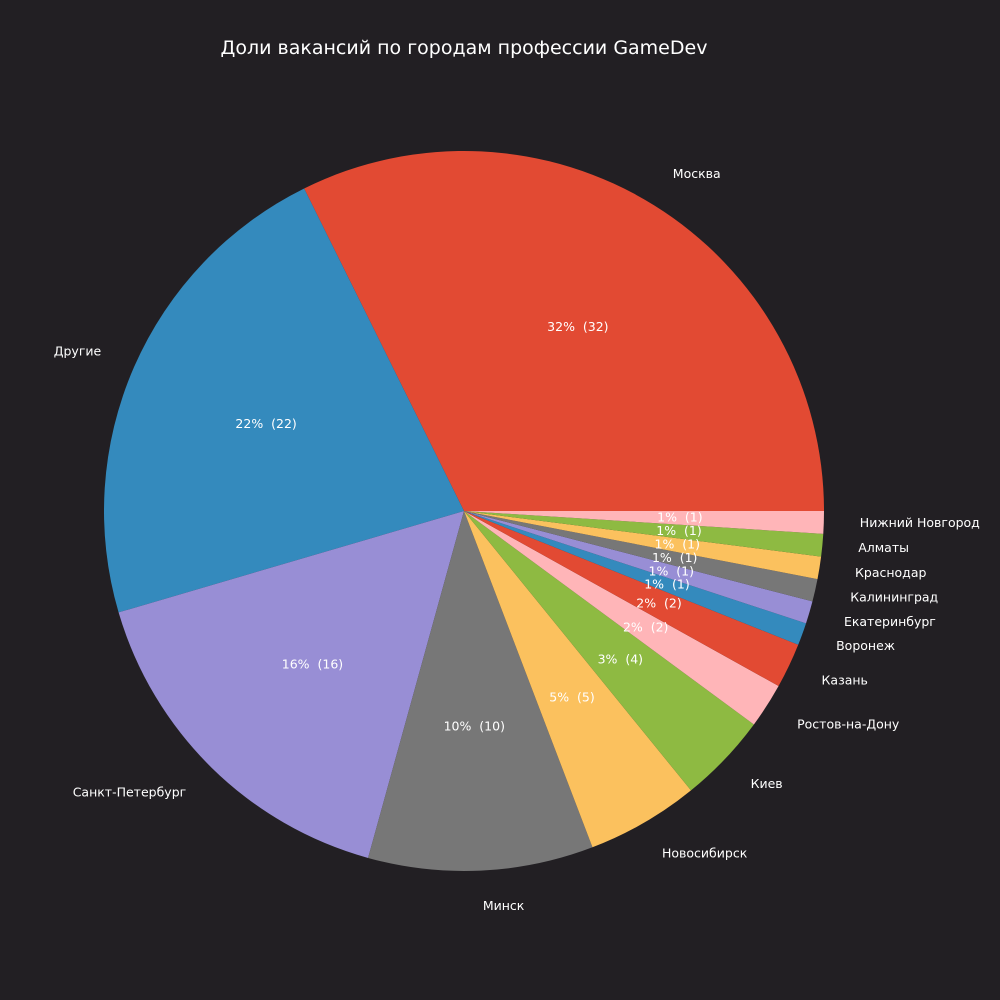 The image size is (1000, 1000). Describe the element at coordinates (845, 680) in the screenshot. I see `slice-label: Казань` at that location.